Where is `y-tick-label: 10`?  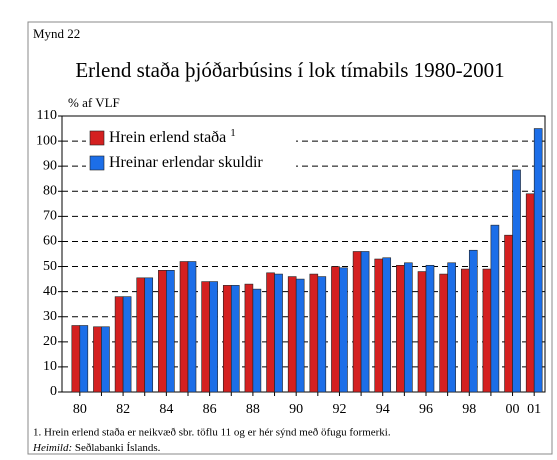
y-tick-label: 10 is located at coordinates (50, 366).